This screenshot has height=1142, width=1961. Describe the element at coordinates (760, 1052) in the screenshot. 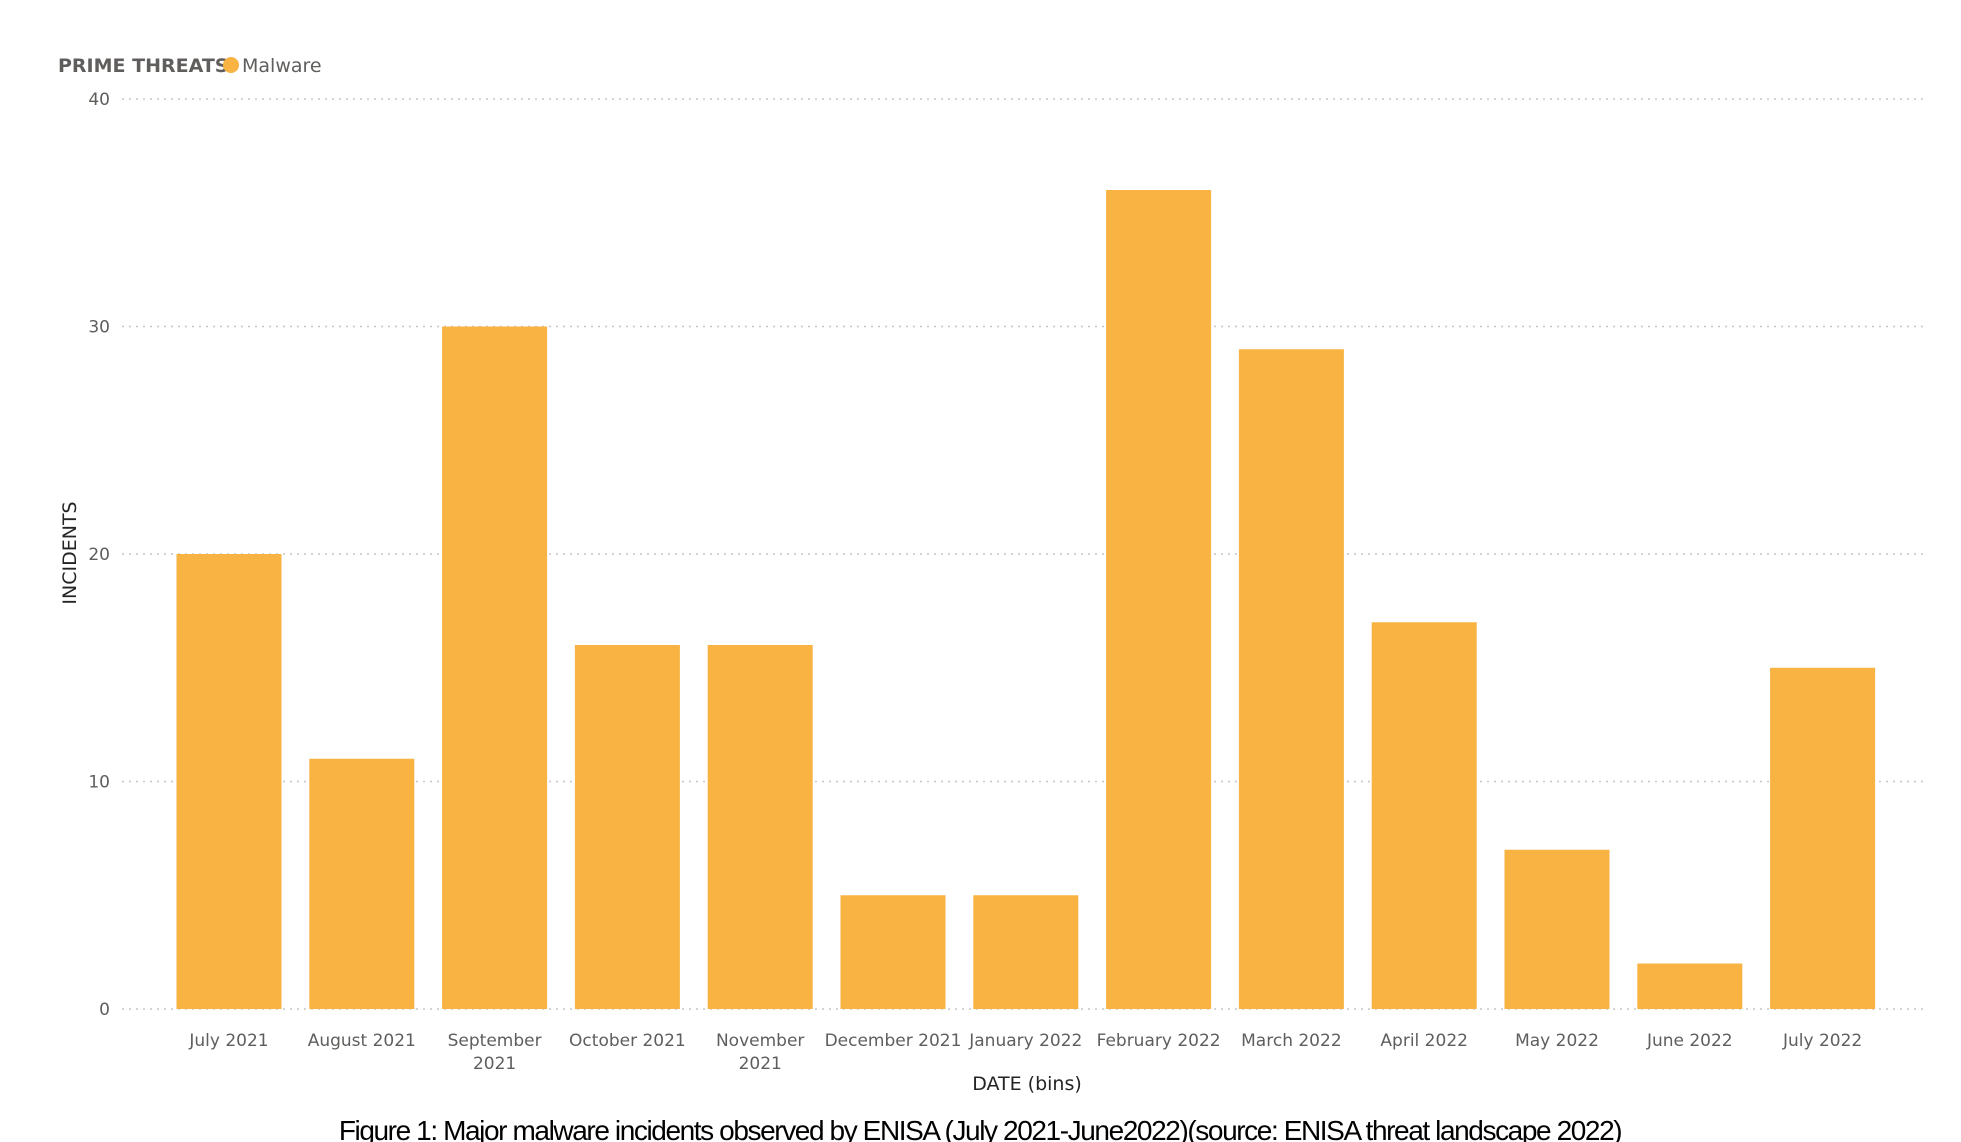

I see `x-tick-label-november-2021: November 2021` at that location.